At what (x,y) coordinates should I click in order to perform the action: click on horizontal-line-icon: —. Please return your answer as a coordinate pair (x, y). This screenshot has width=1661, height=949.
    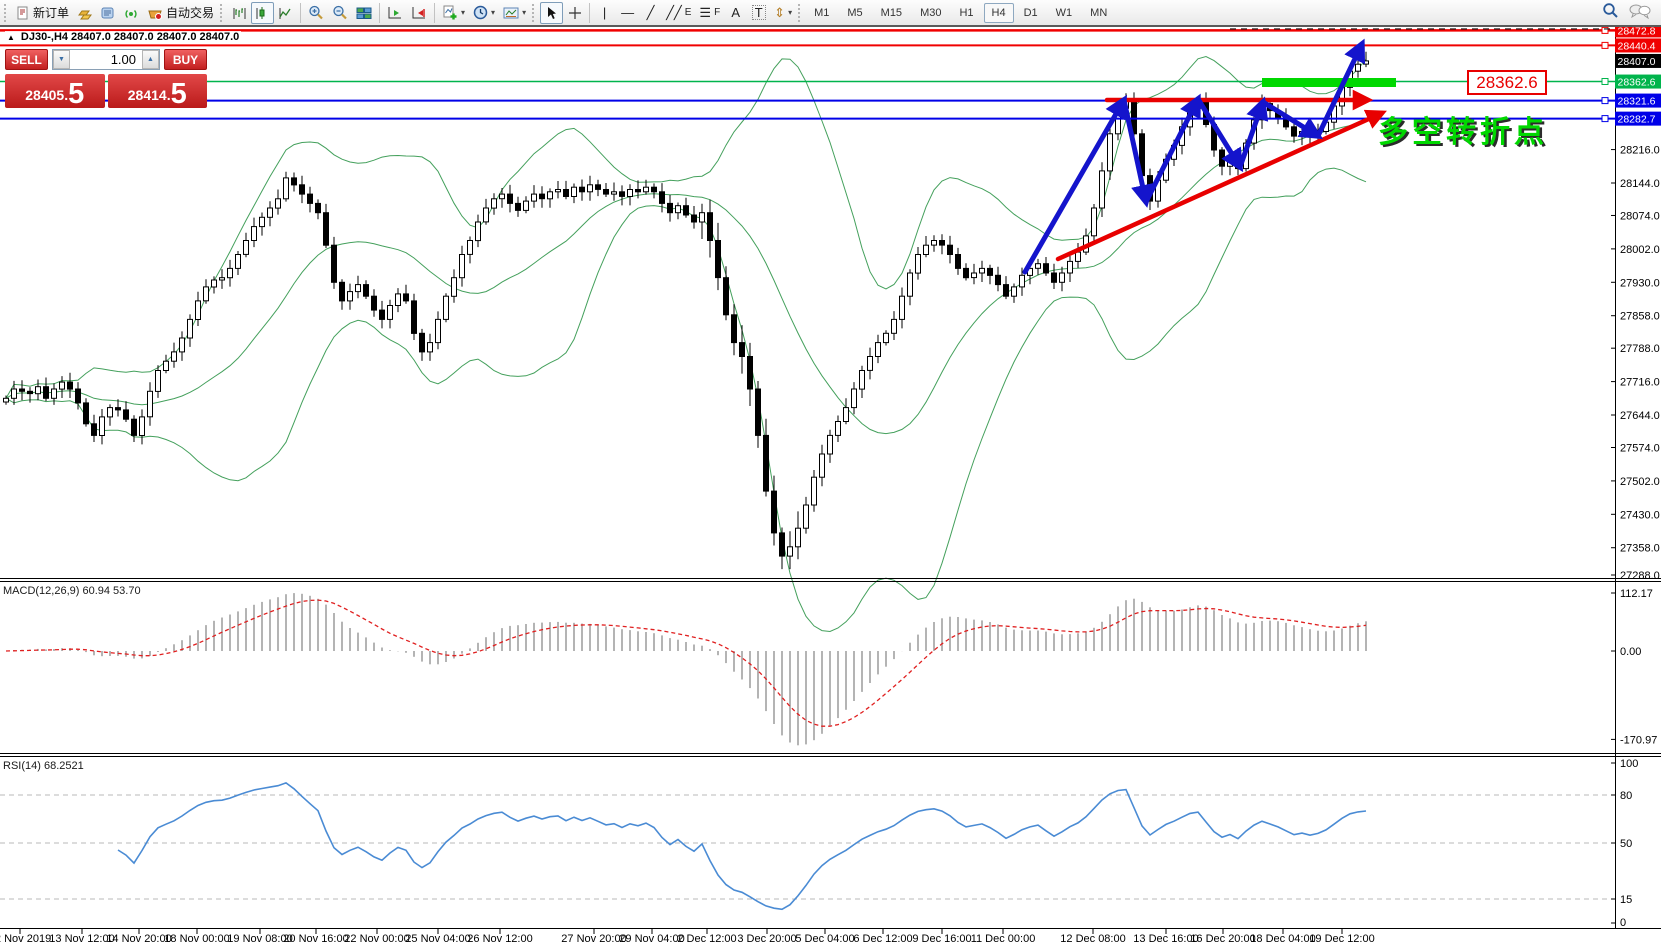
    Looking at the image, I should click on (628, 12).